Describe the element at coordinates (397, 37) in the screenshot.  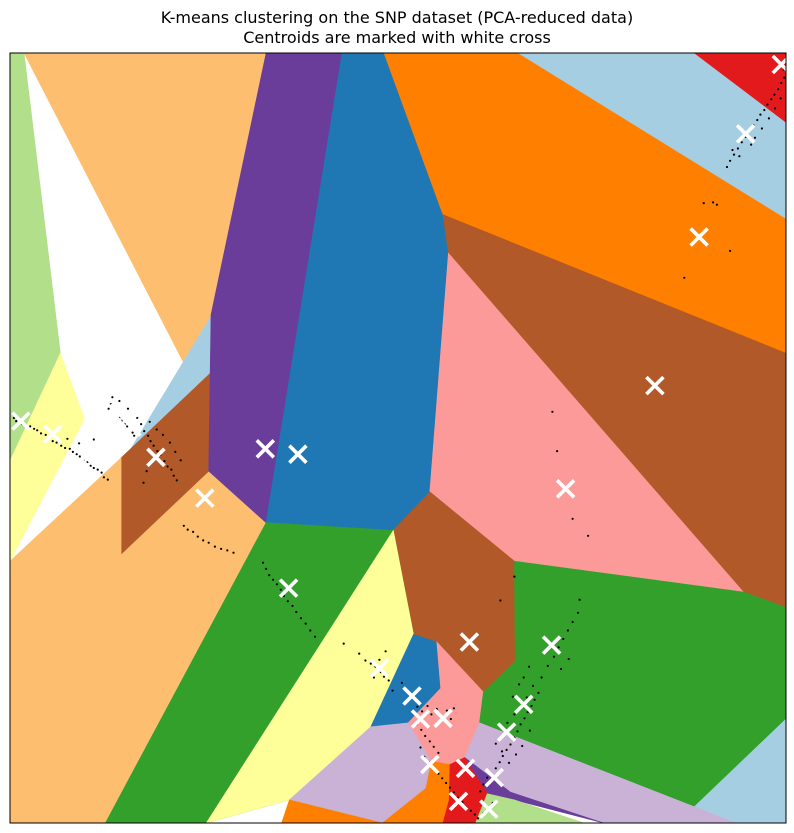
I see `chart-subtitle: Centroids are marked with white cross` at that location.